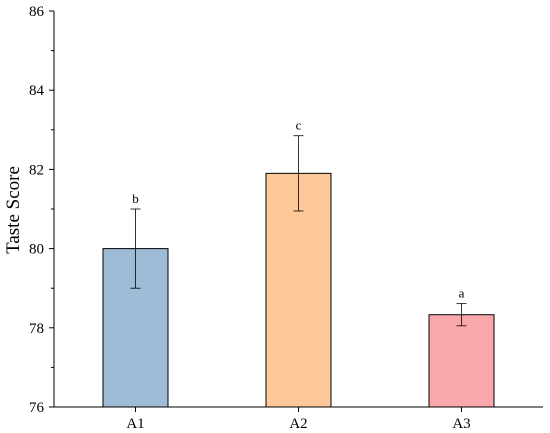 This screenshot has height=433, width=550. What do you see at coordinates (37, 408) in the screenshot?
I see `y-tick-label: 76` at bounding box center [37, 408].